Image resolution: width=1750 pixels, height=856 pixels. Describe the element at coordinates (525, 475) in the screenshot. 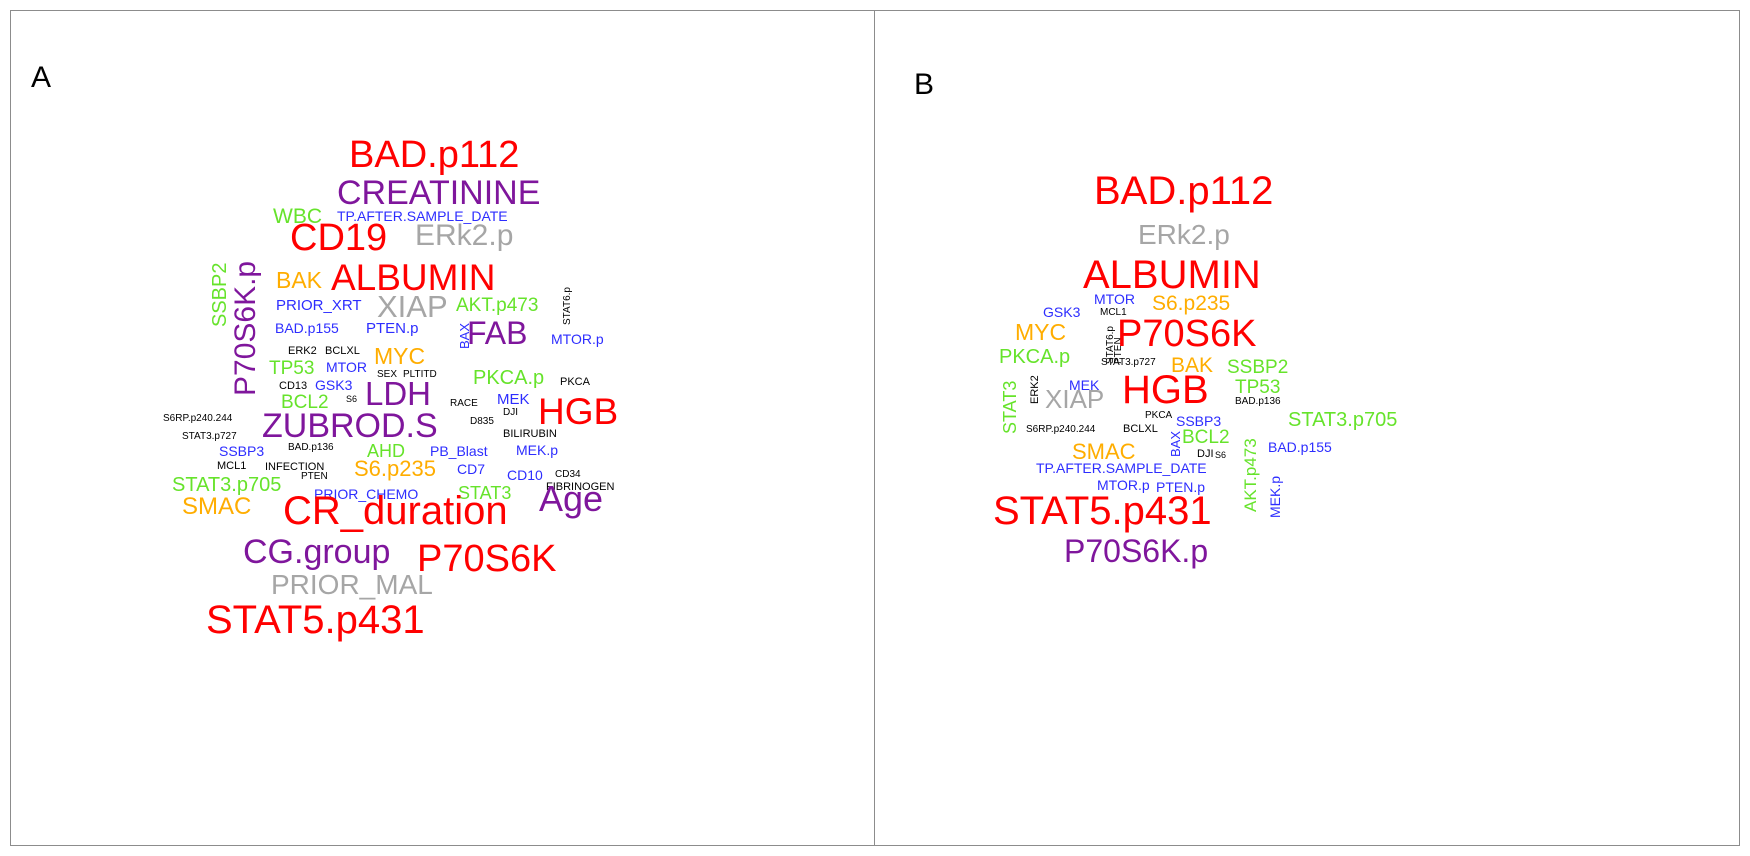

I see `cloud-a-word: CD10` at that location.